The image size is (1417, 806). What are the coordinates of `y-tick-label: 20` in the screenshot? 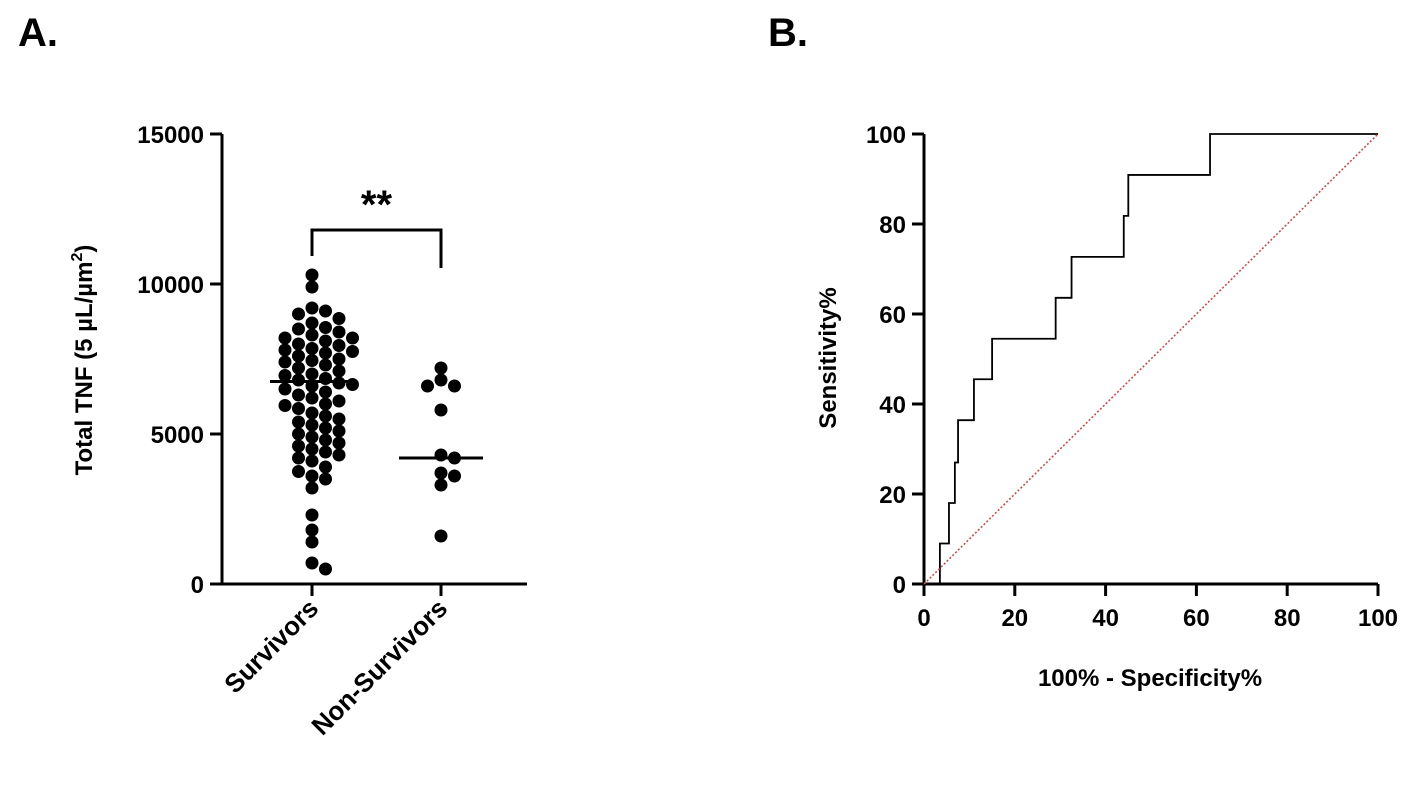 It's located at (892, 495).